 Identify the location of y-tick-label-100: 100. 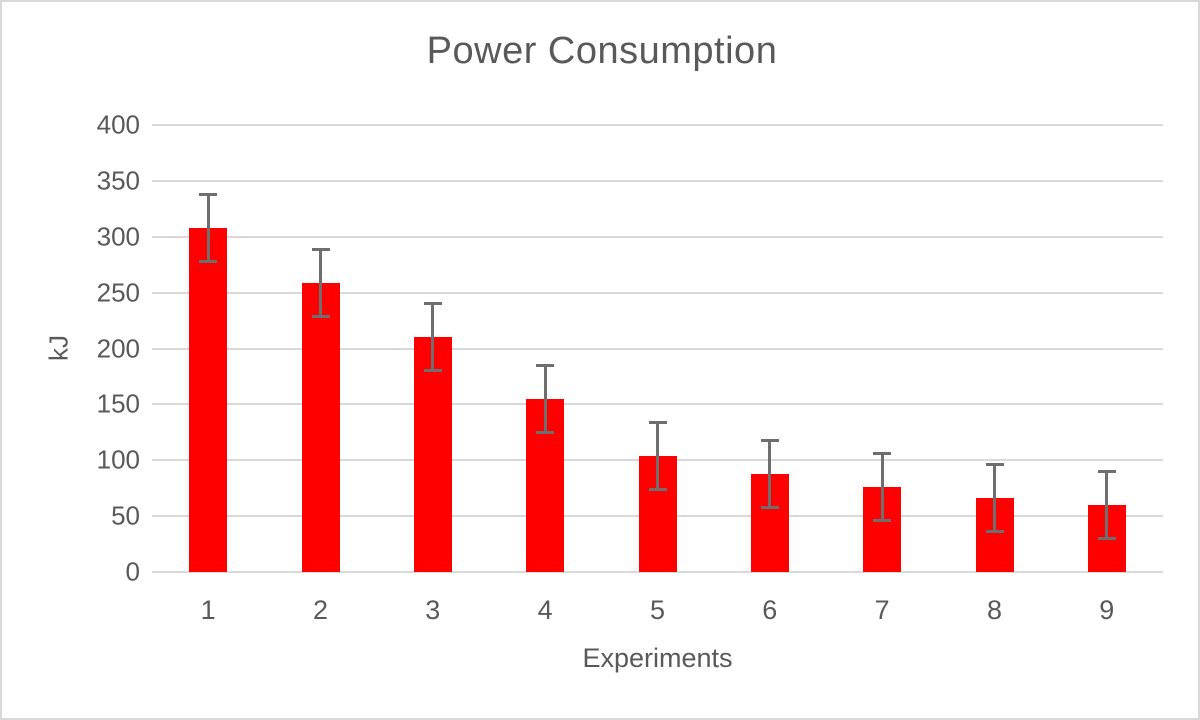
(118, 459).